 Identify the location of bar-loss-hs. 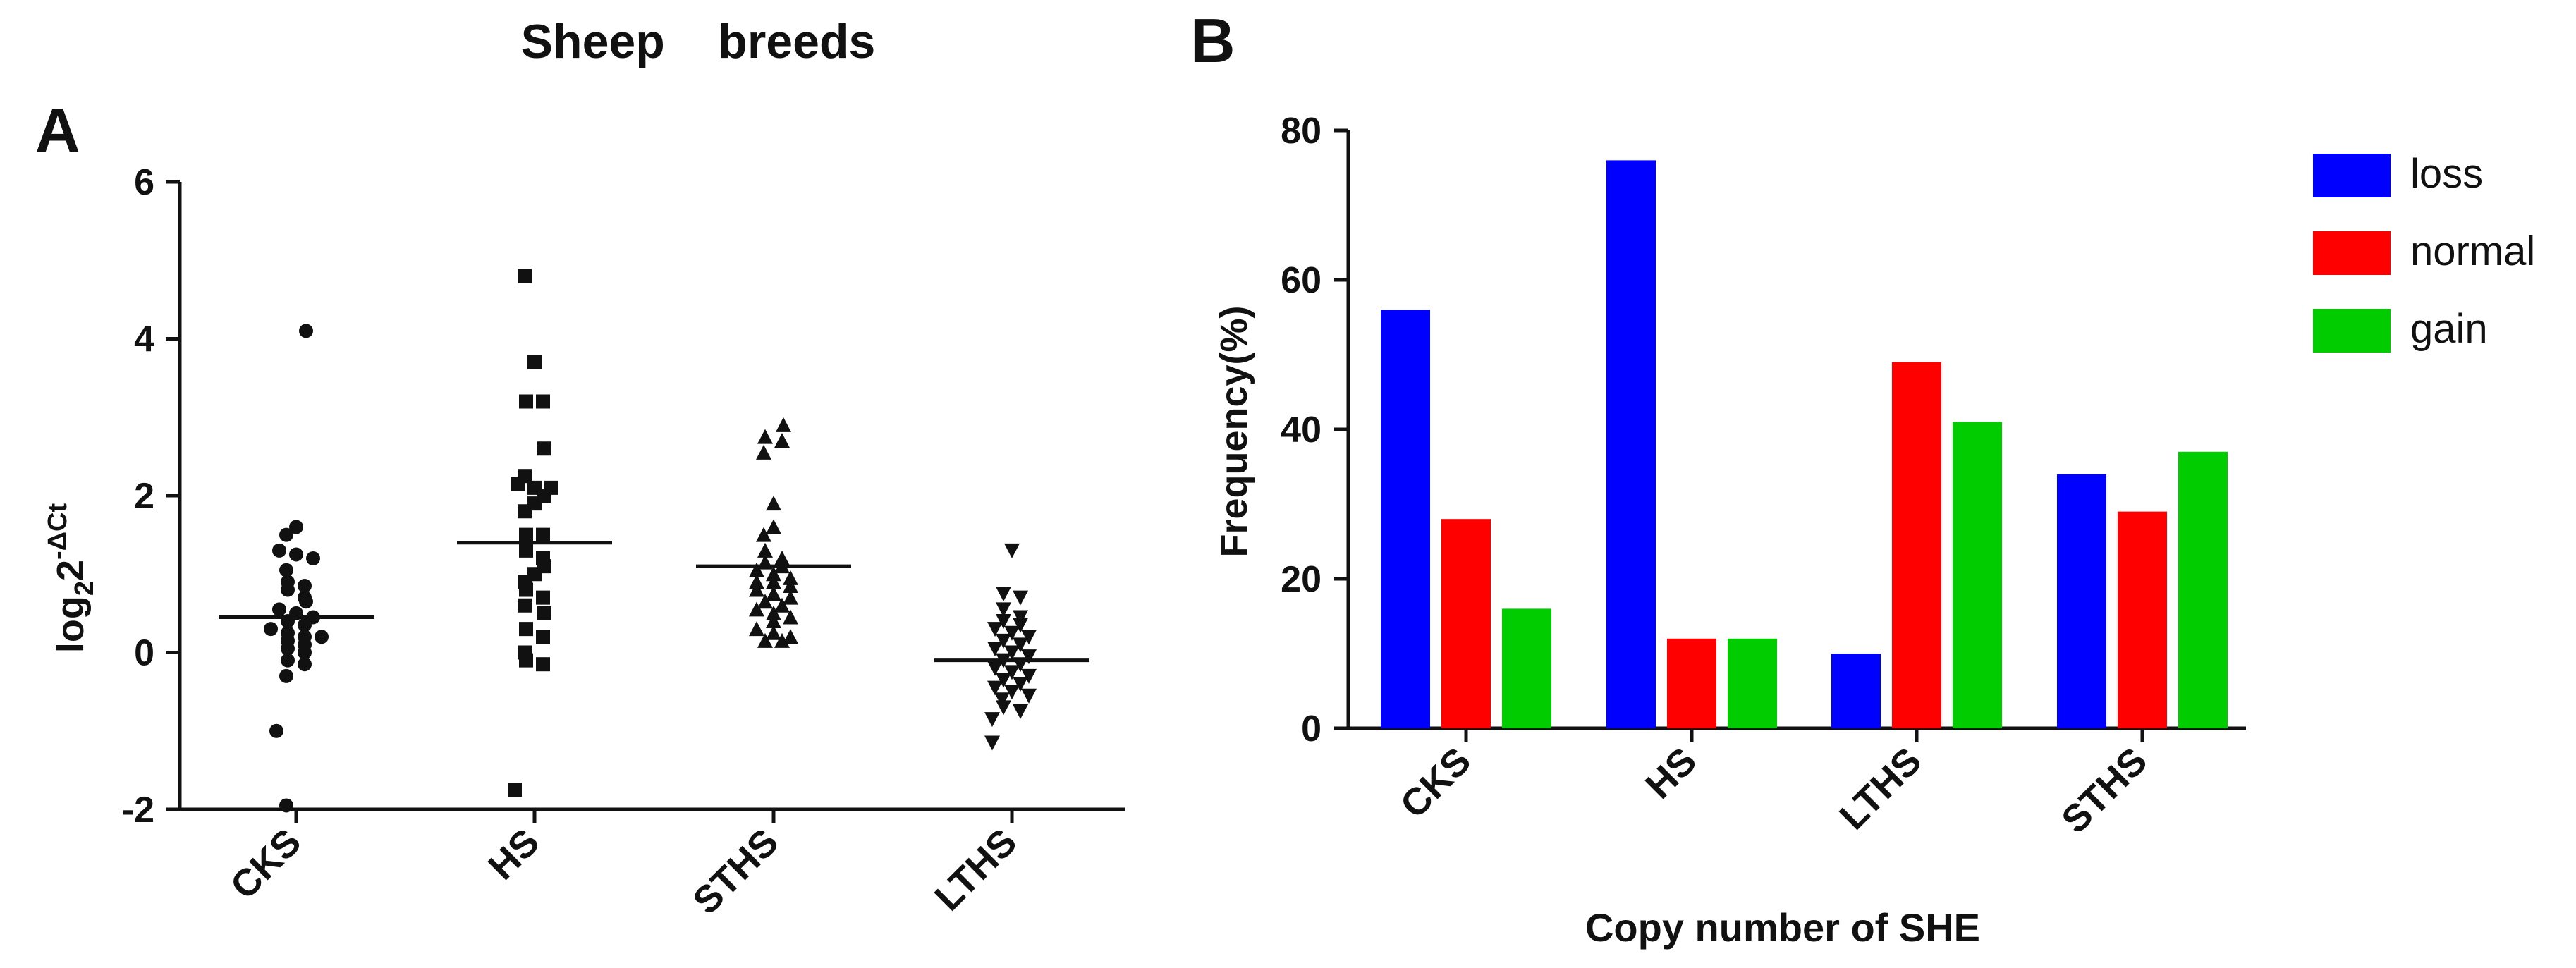
(1631, 444).